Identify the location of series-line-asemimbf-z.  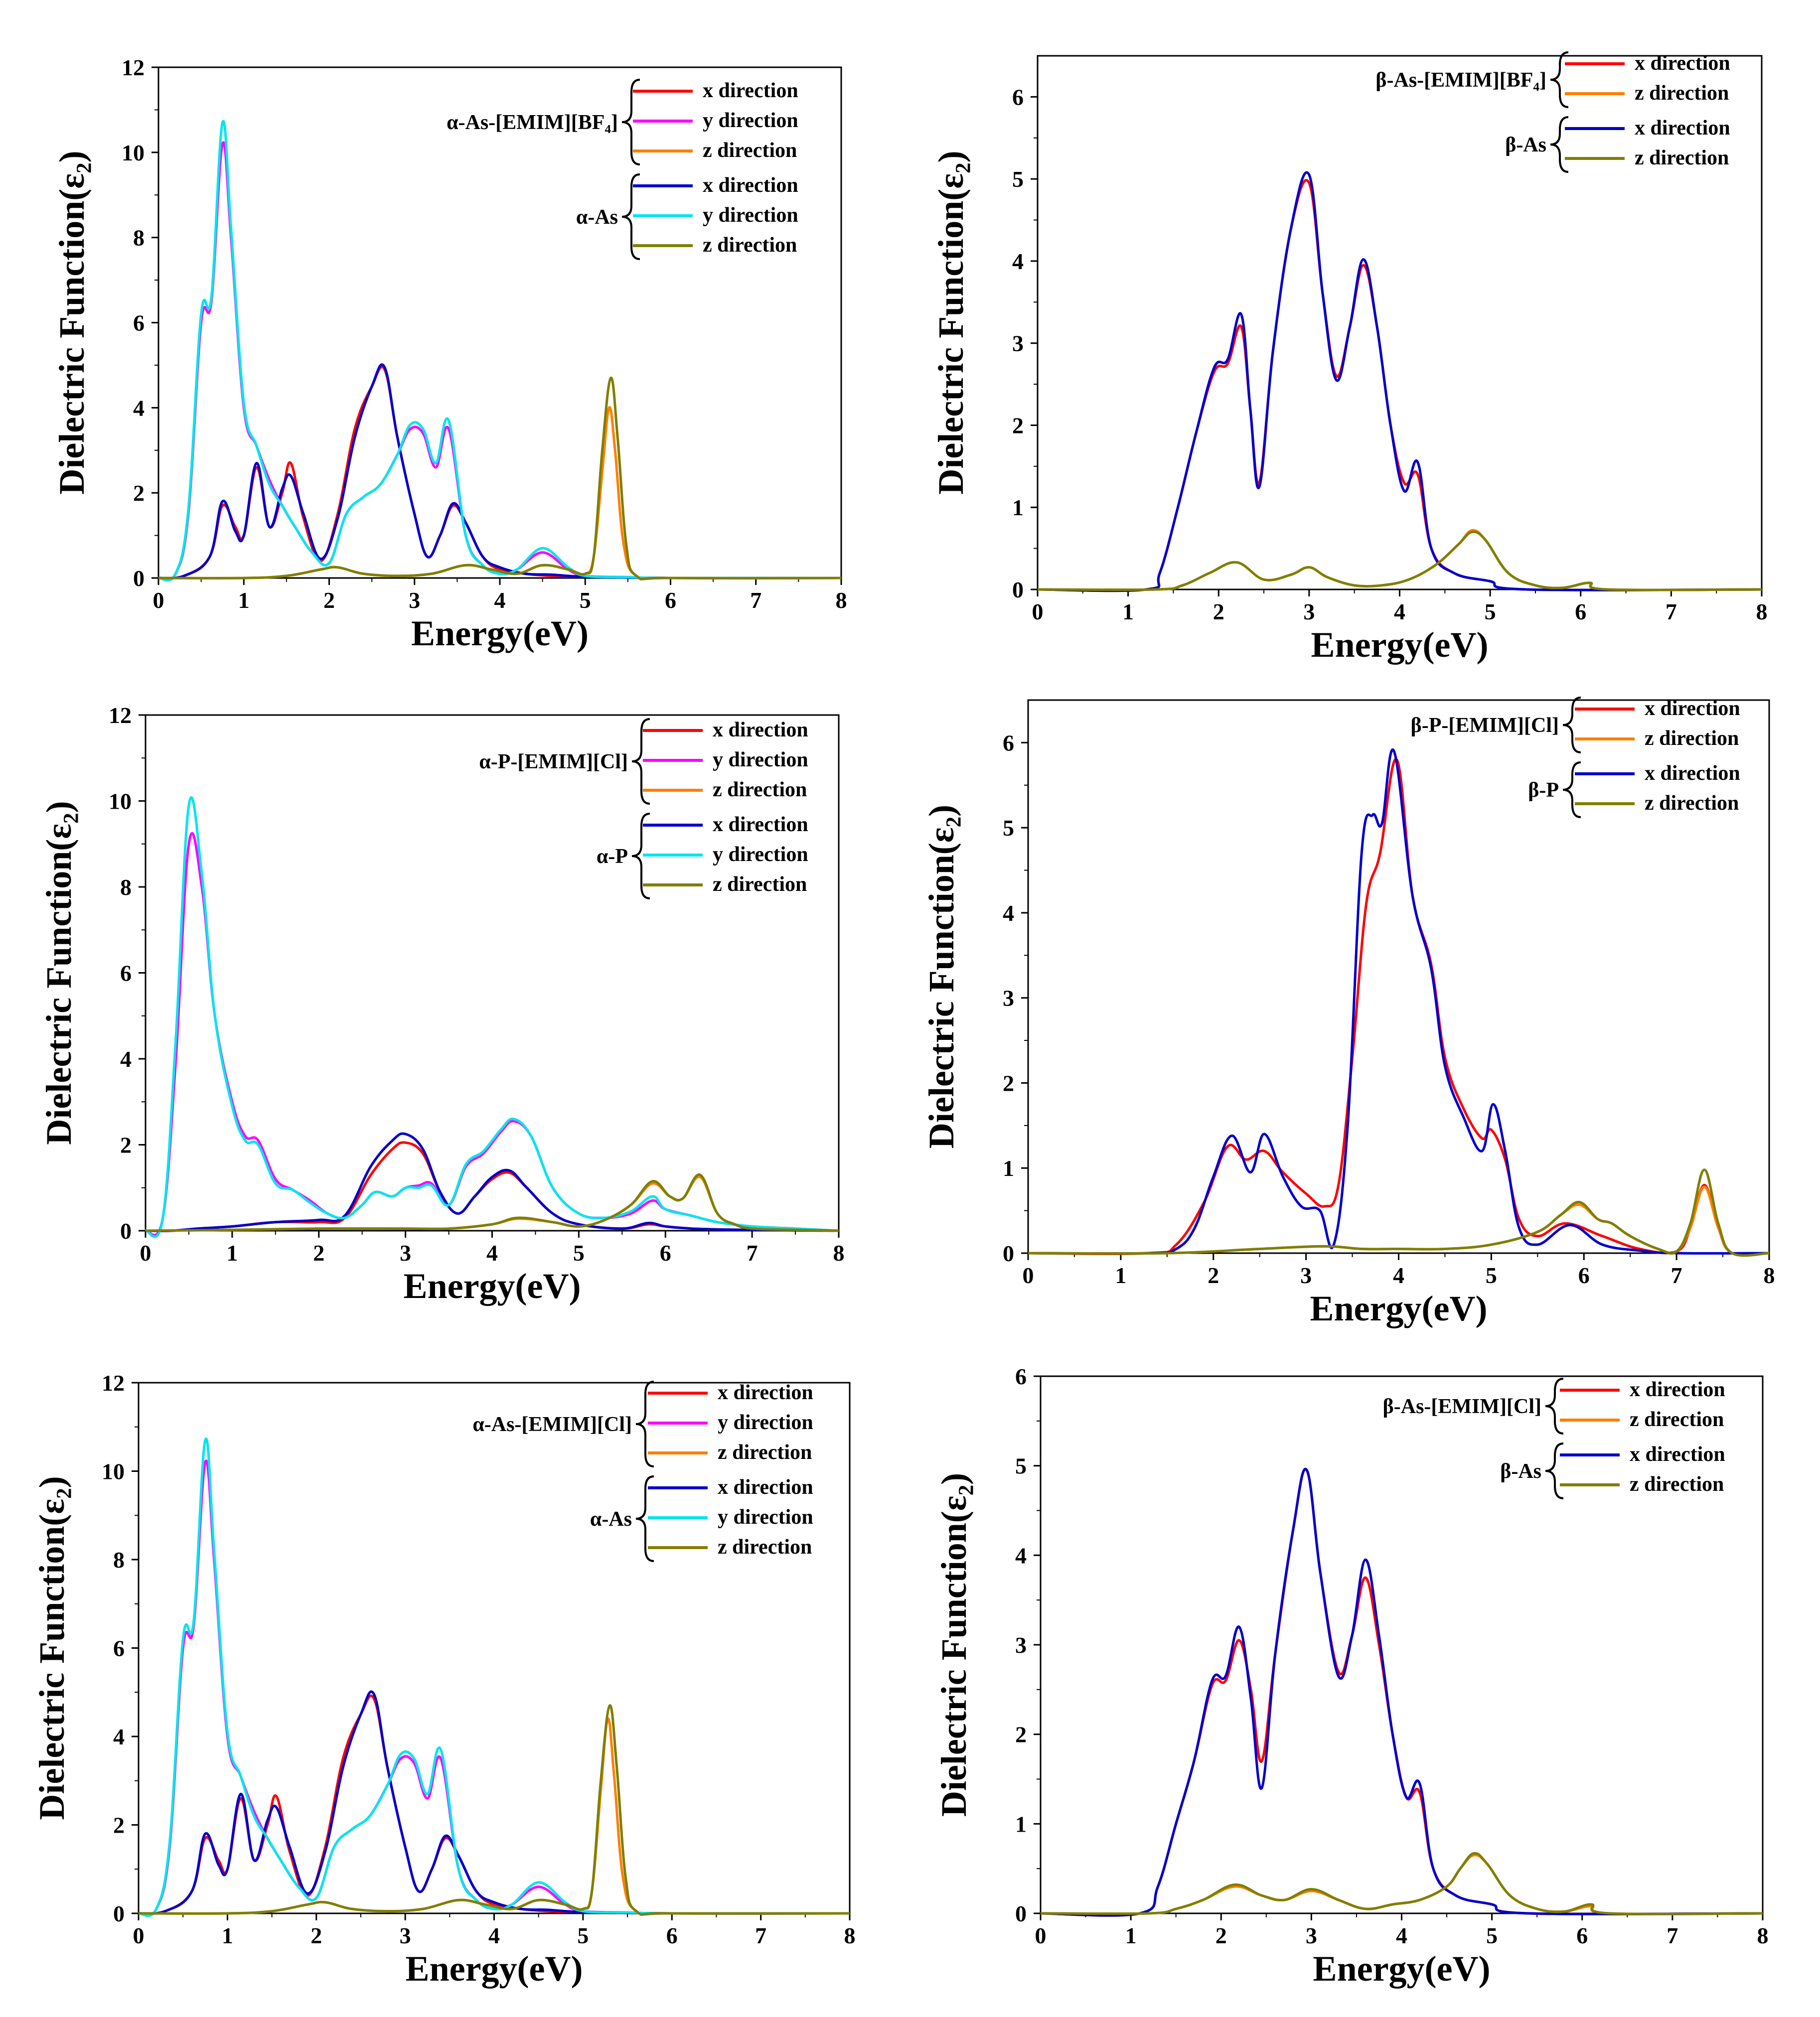
(500, 493).